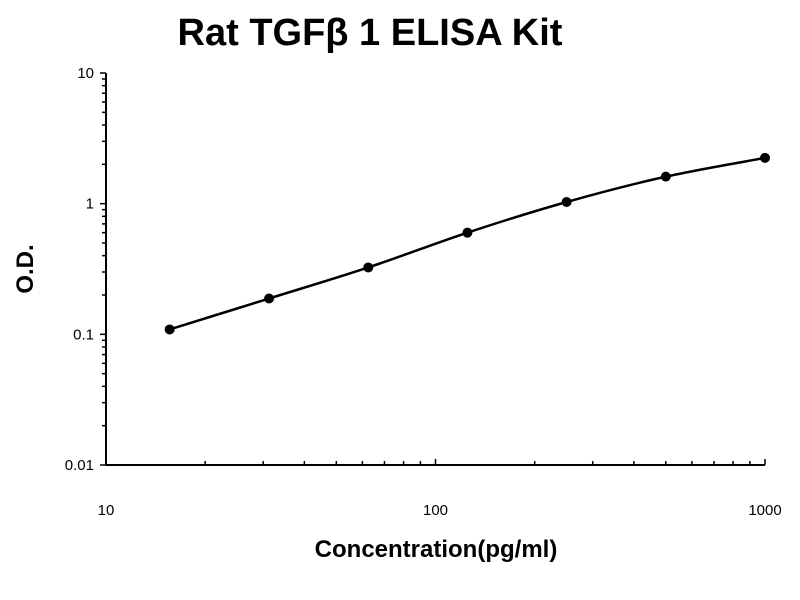 The image size is (800, 600). What do you see at coordinates (83, 334) in the screenshot?
I see `y-tick-label: 0.1` at bounding box center [83, 334].